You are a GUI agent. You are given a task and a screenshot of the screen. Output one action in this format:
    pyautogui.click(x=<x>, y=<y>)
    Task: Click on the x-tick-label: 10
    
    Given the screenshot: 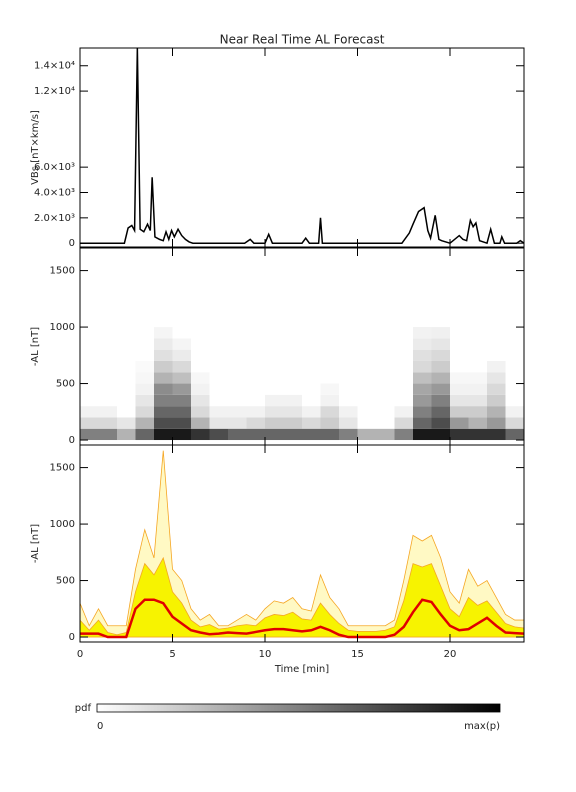 What is the action you would take?
    pyautogui.click(x=265, y=654)
    